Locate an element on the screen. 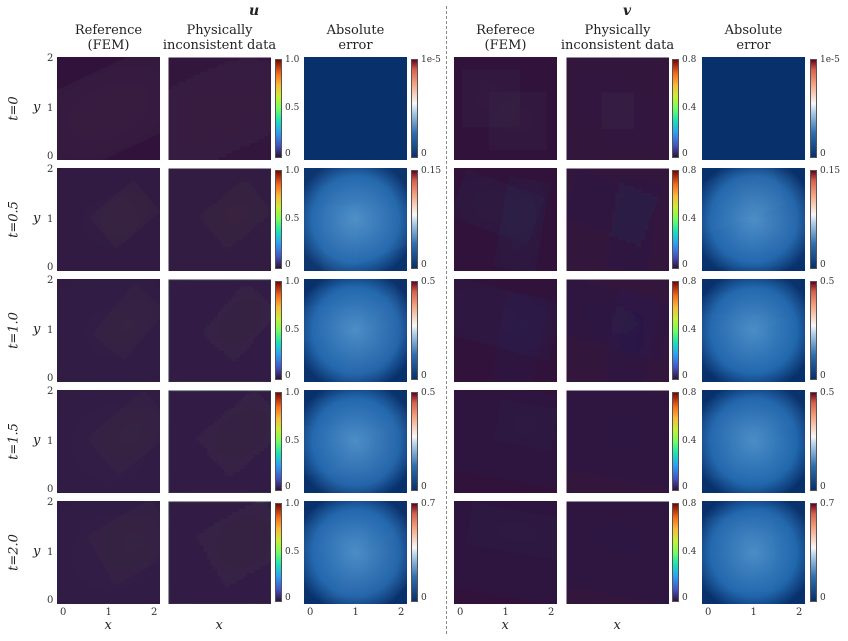 This screenshot has width=848, height=641. column-title-v_data: Physically inconsistent data is located at coordinates (617, 38).